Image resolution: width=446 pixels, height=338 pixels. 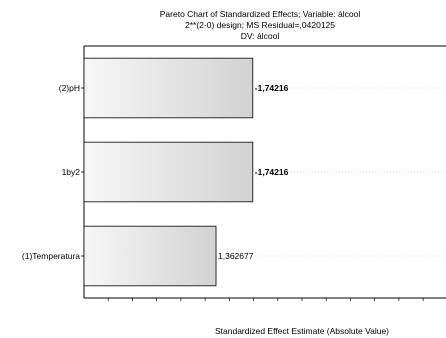 What do you see at coordinates (51, 256) in the screenshot?
I see `y-tick-label: (1)Temperatura` at bounding box center [51, 256].